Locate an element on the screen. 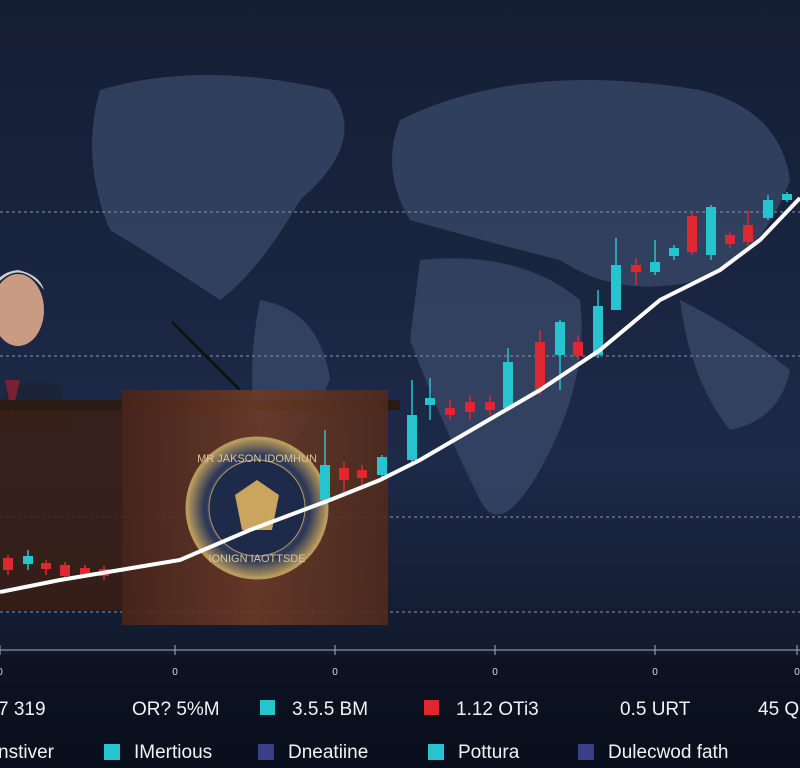 The image size is (800, 768). legend-label: Pottura is located at coordinates (489, 752).